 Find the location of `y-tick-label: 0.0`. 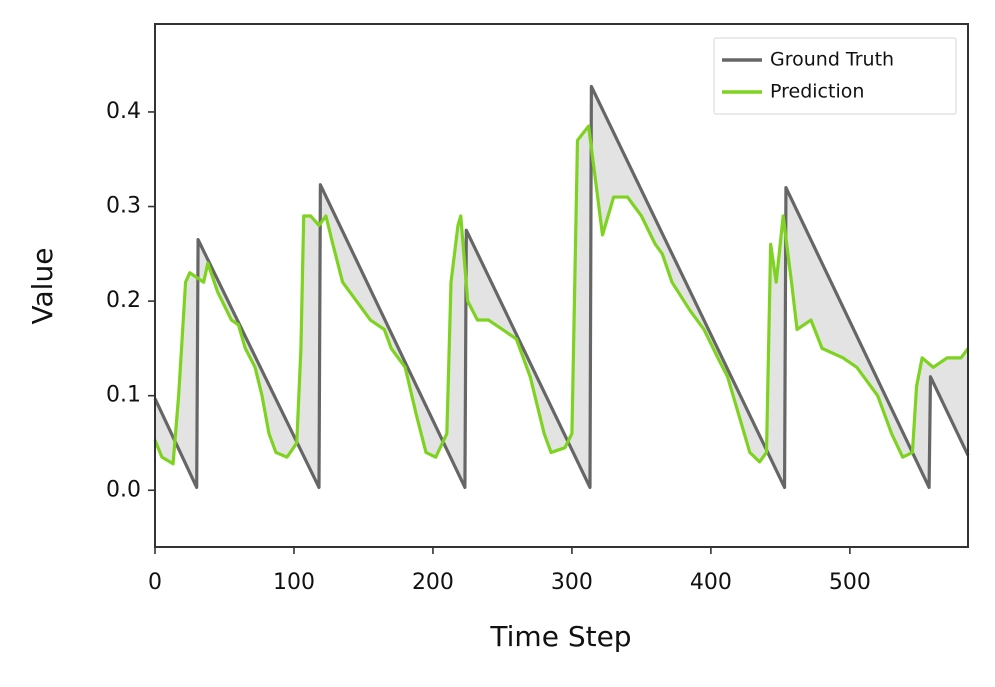

y-tick-label: 0.0 is located at coordinates (123, 489).